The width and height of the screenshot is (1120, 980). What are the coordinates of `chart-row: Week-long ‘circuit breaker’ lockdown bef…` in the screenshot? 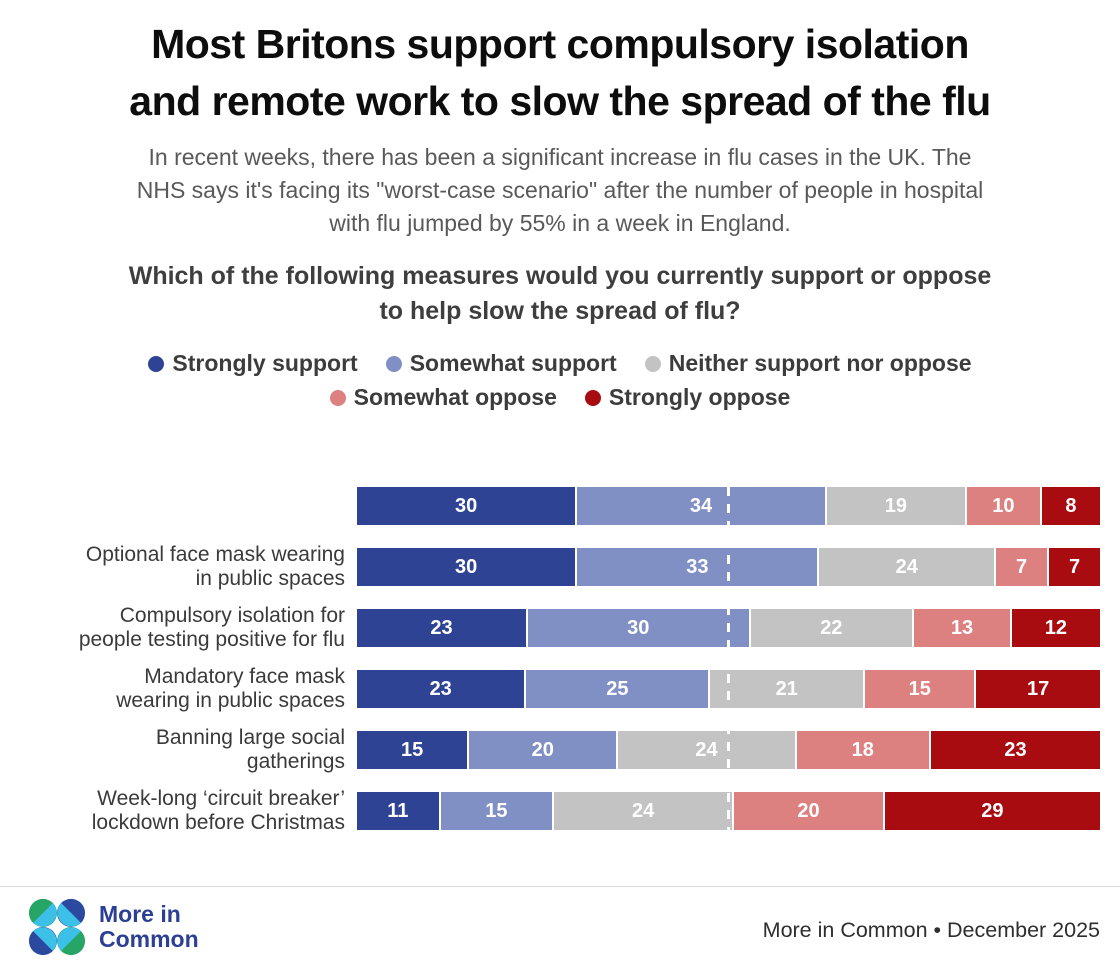 It's located at (550, 810).